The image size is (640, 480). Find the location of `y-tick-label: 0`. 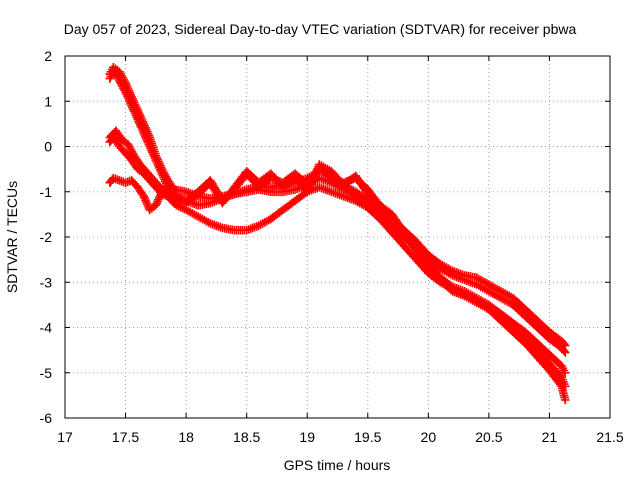

y-tick-label: 0 is located at coordinates (48, 147).